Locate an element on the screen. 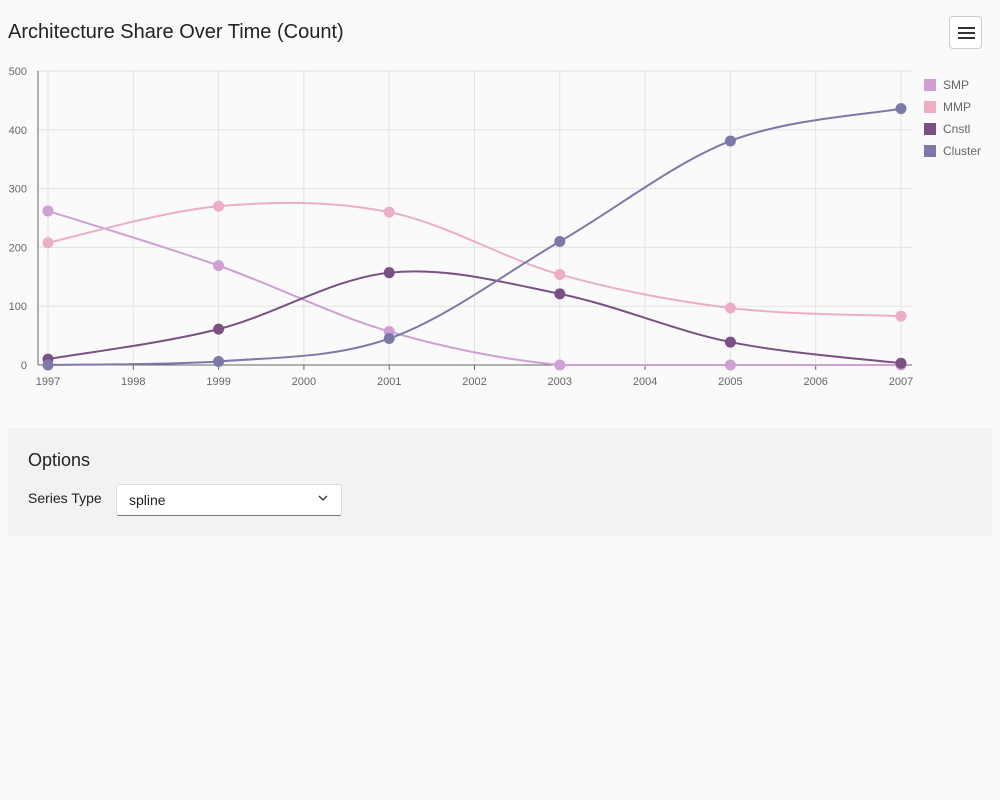 The image size is (1000, 800). options-title: Options is located at coordinates (59, 460).